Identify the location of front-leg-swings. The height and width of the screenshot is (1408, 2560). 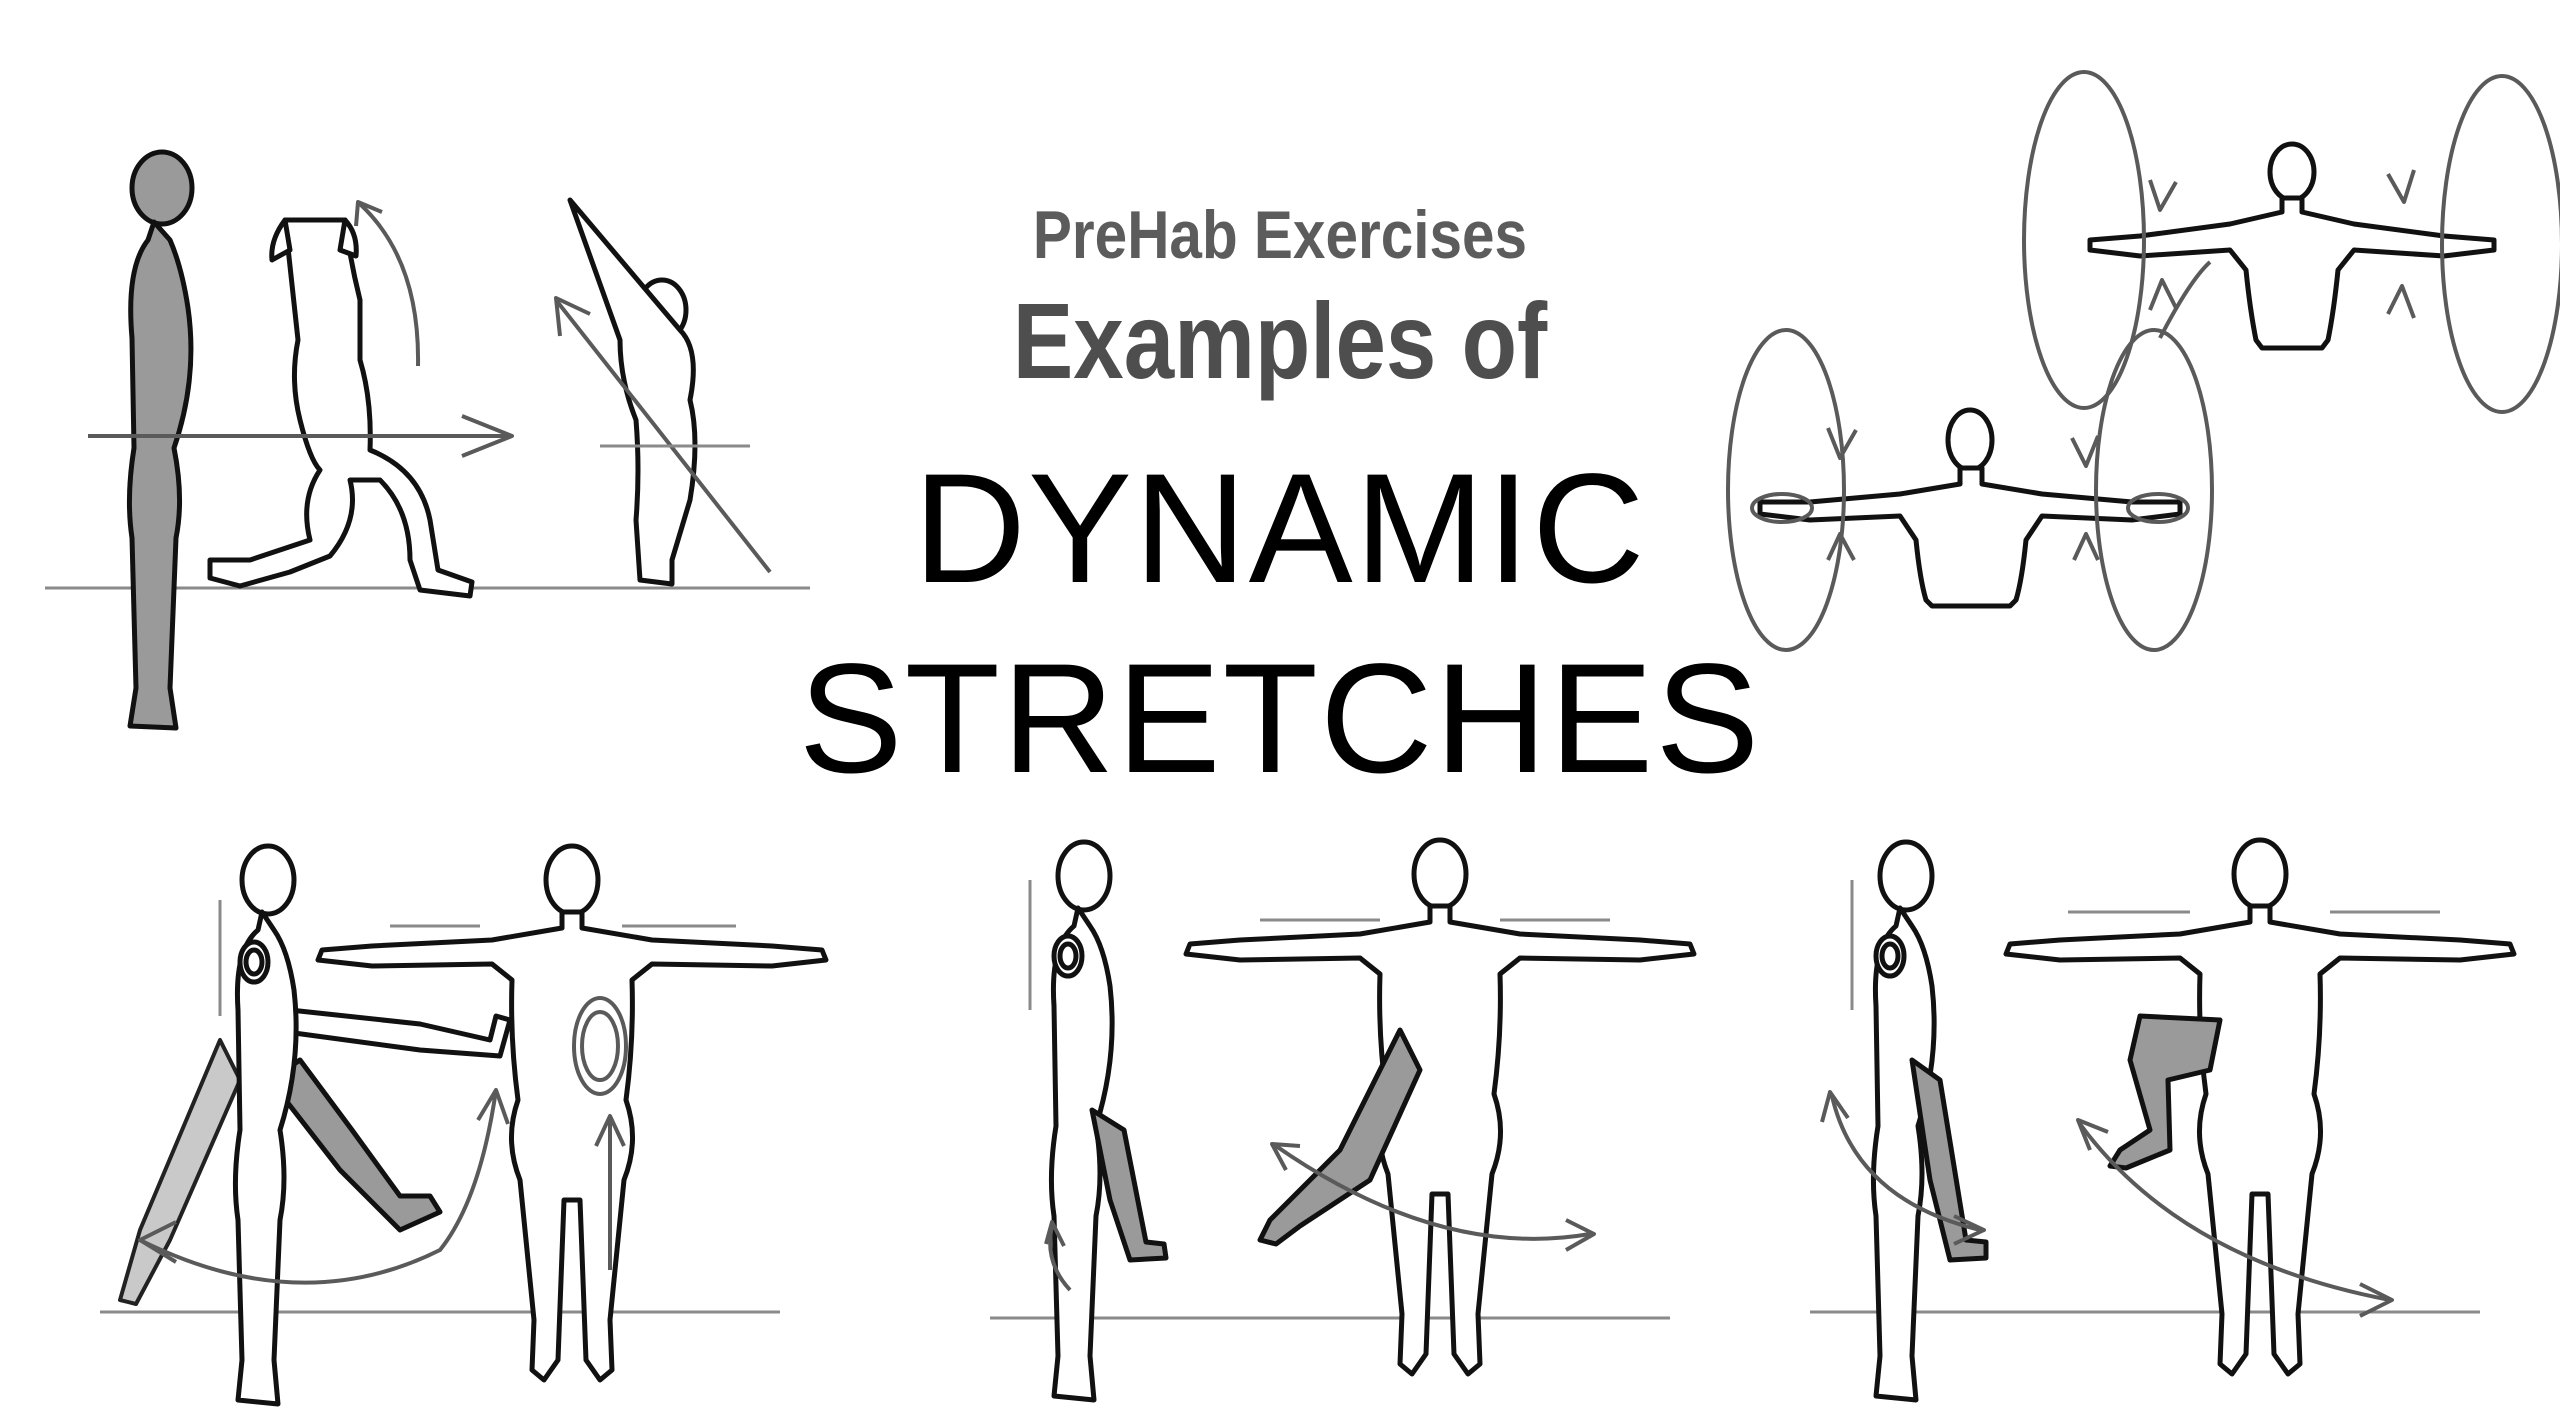
(463, 1125).